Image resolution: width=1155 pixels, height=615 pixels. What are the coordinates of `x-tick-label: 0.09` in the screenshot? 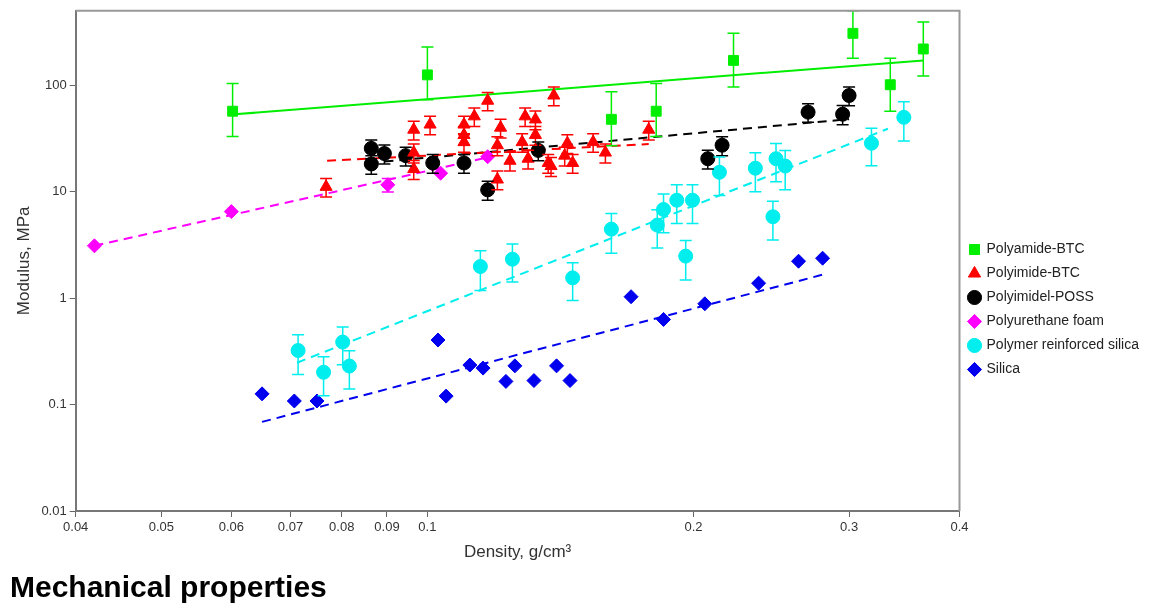 It's located at (387, 527).